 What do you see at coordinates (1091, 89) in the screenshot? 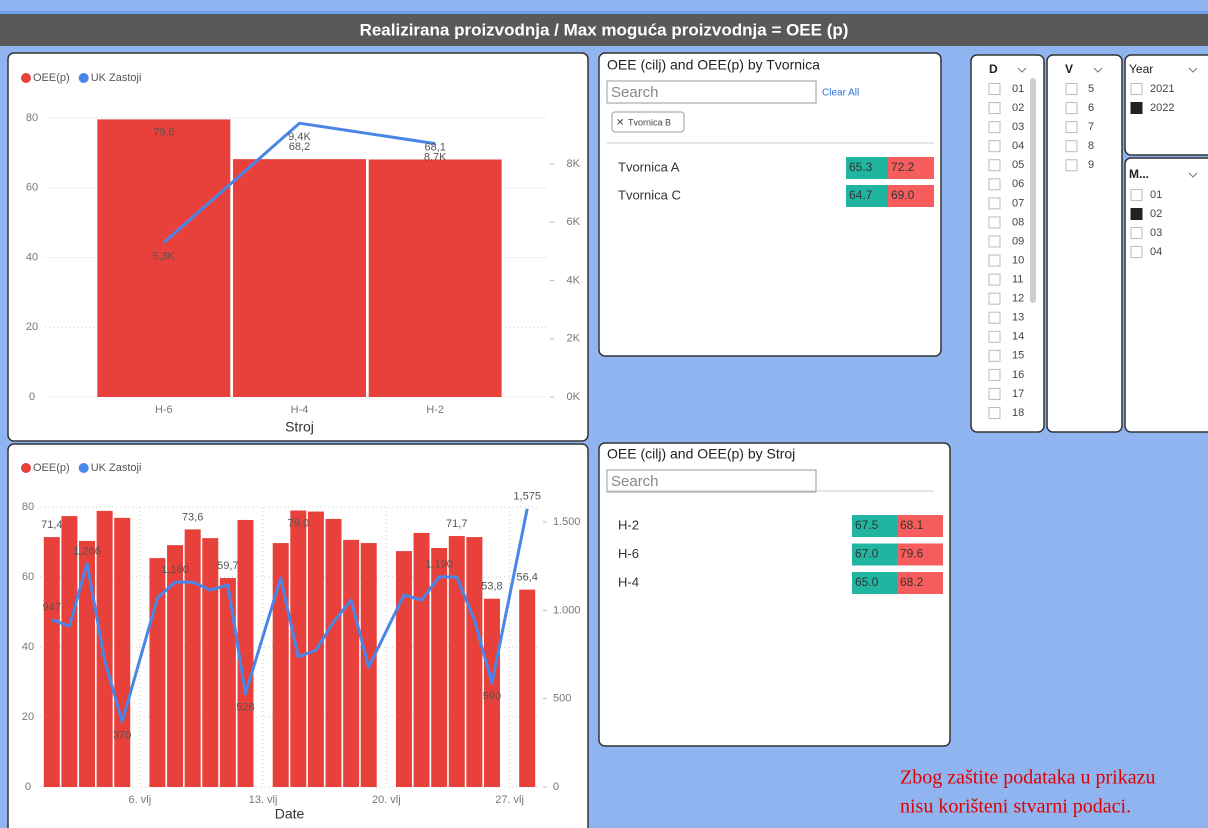
I see `slicer-item: 5` at bounding box center [1091, 89].